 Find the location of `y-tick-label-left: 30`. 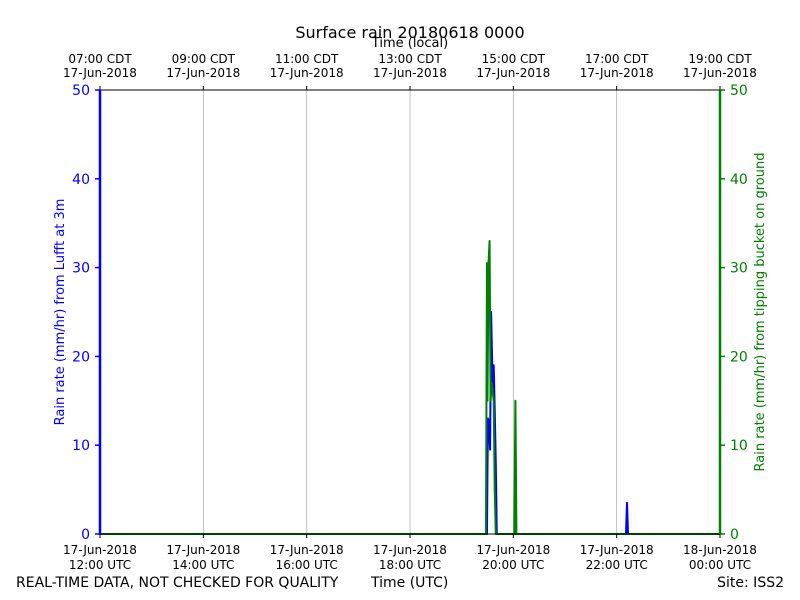

y-tick-label-left: 30 is located at coordinates (81, 269).